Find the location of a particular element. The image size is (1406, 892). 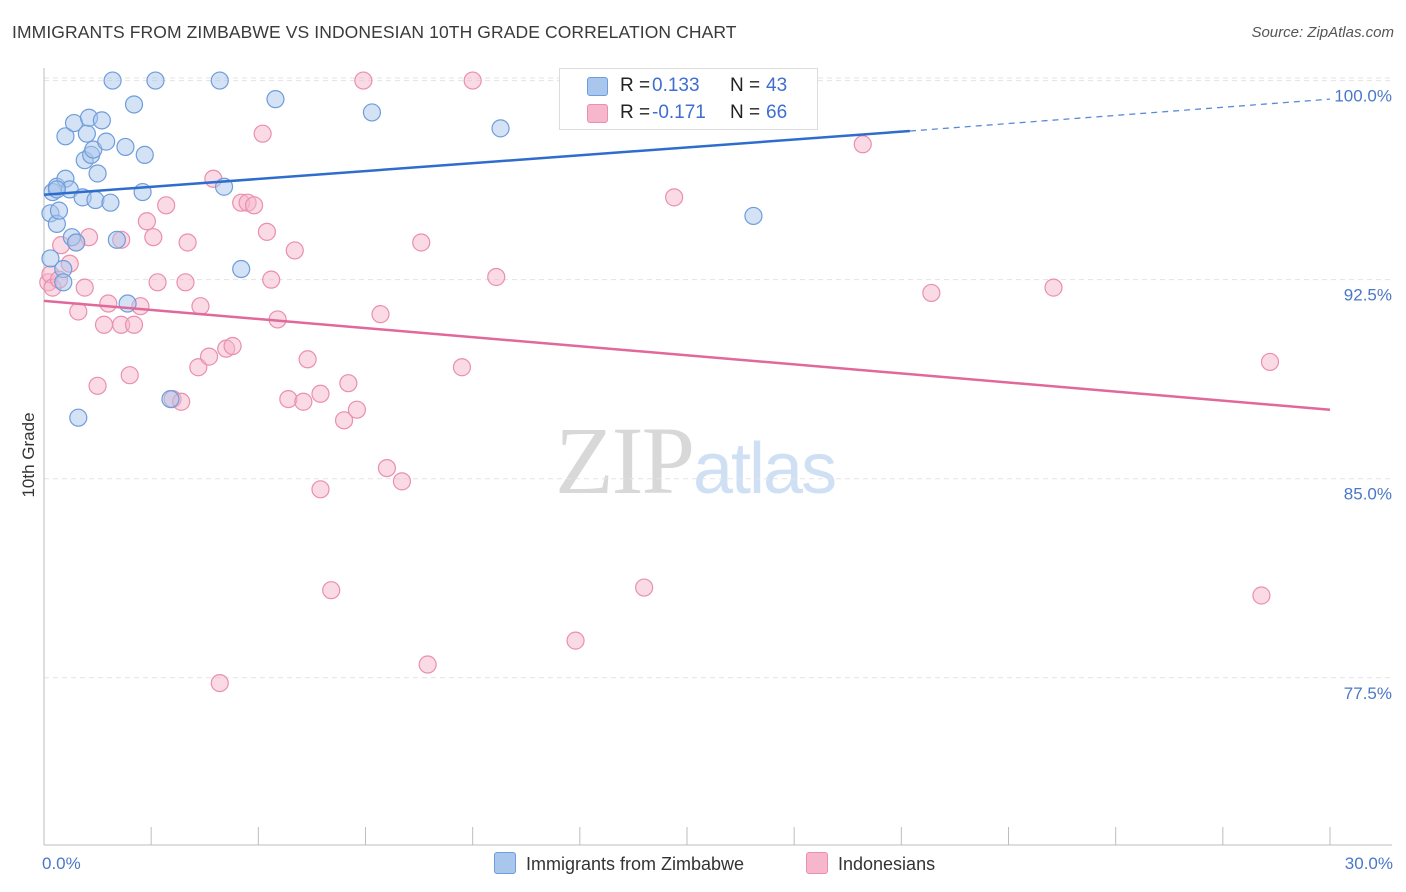

y-tick-label: 100.0% is located at coordinates (1363, 96).